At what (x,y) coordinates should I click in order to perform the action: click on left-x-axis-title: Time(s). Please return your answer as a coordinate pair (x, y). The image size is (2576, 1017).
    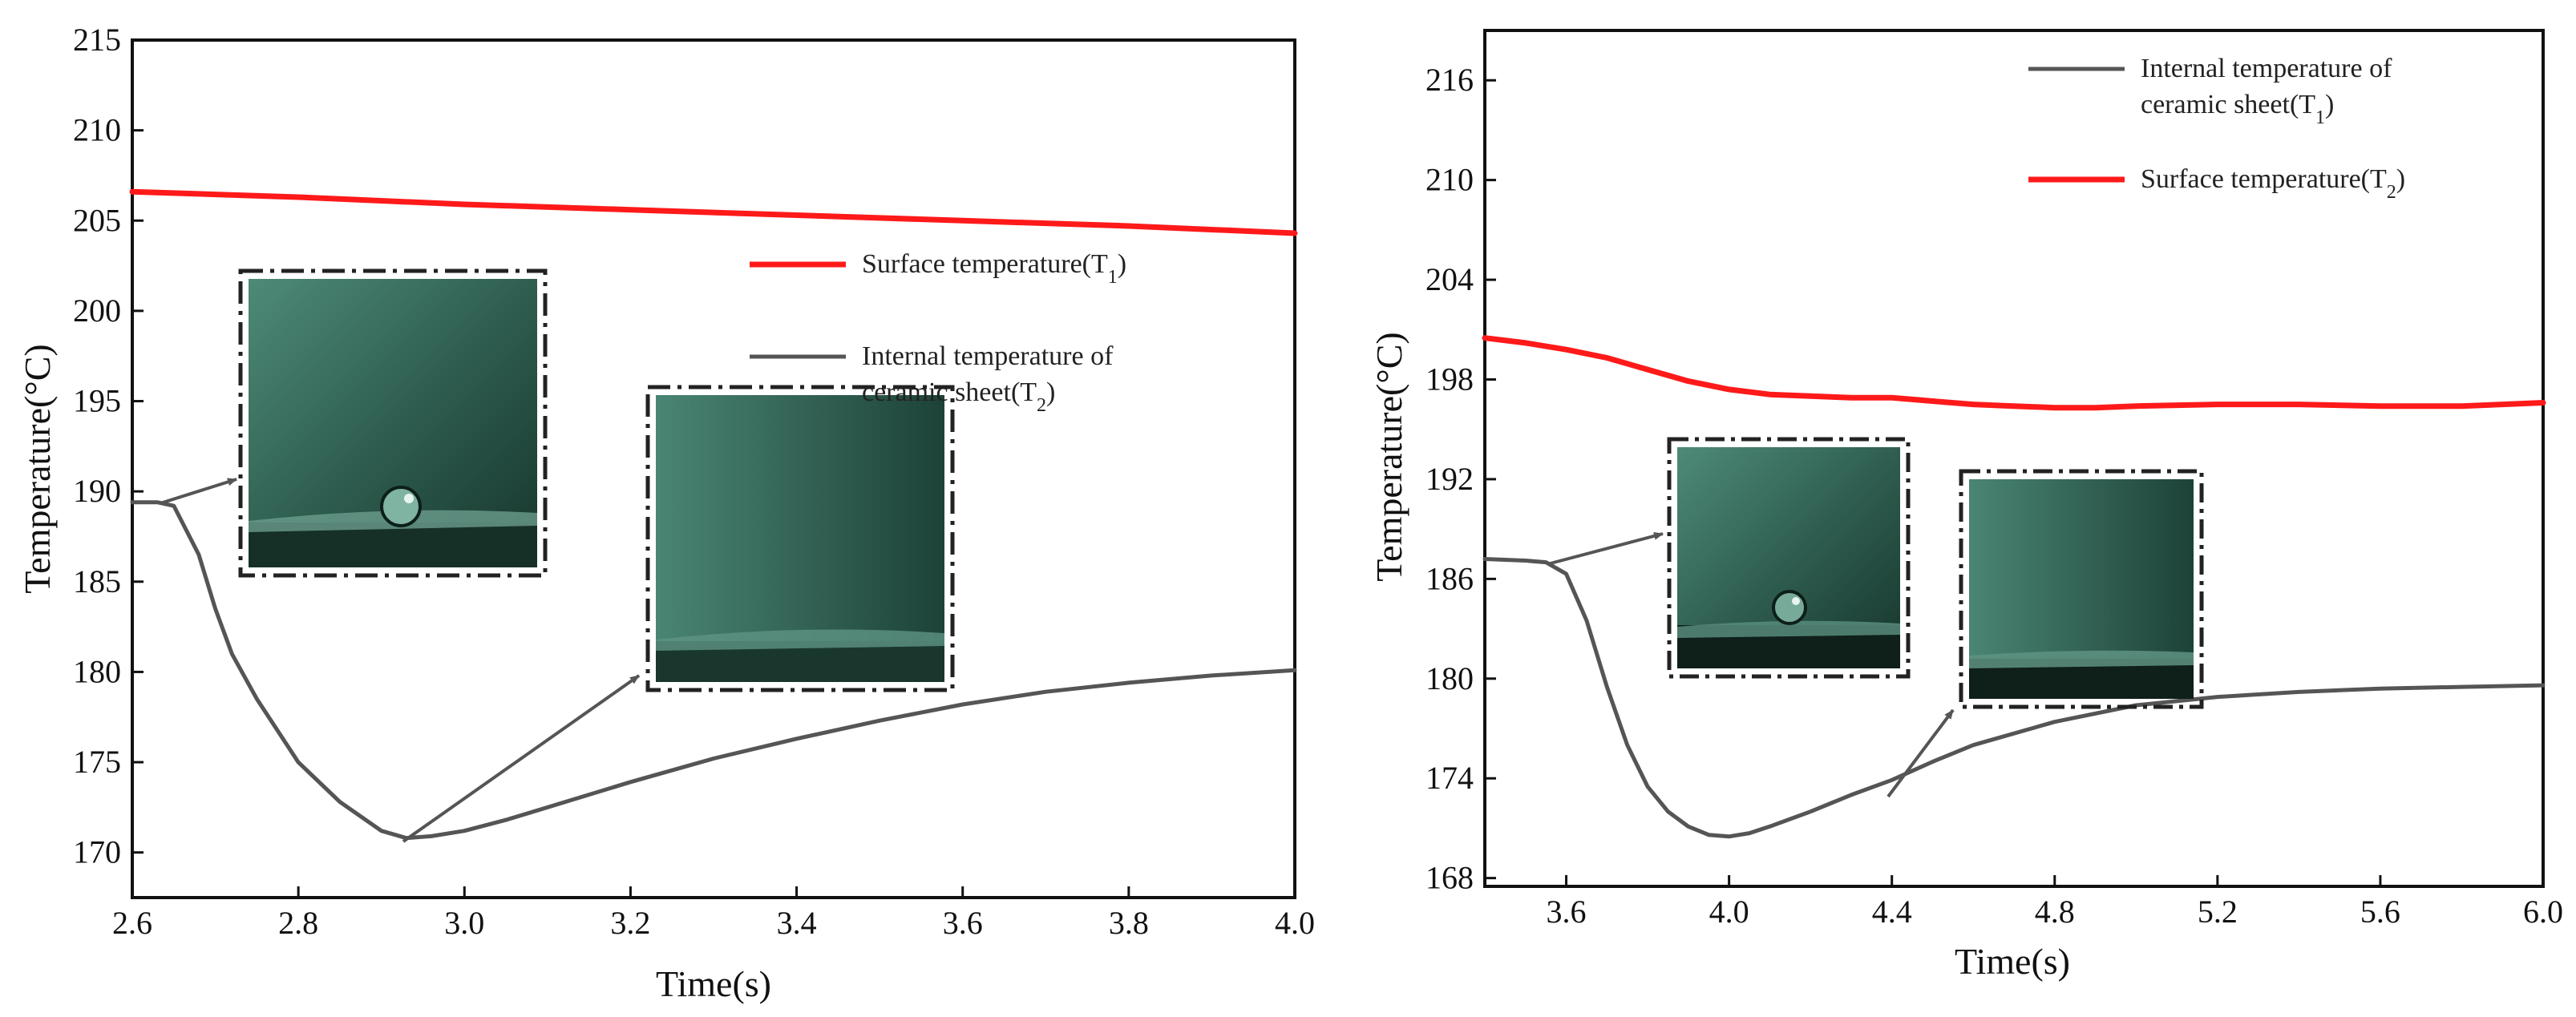
    Looking at the image, I should click on (713, 983).